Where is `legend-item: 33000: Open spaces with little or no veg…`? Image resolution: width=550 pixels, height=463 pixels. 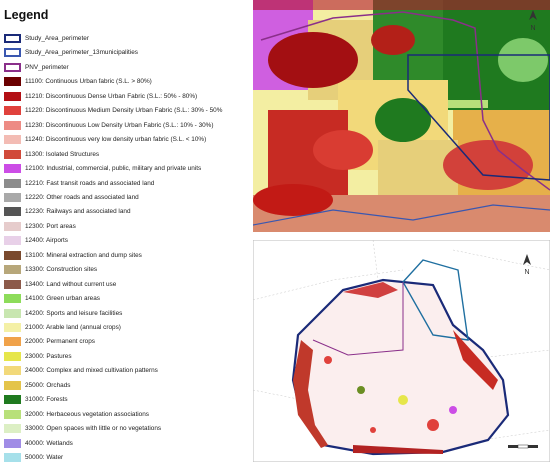 legend-item: 33000: Open spaces with little or no veg… is located at coordinates (82, 428).